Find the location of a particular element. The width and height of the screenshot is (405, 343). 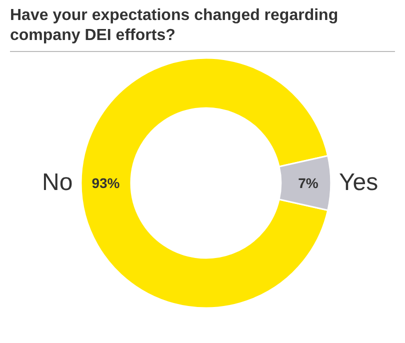

data-label: 7% is located at coordinates (308, 182).